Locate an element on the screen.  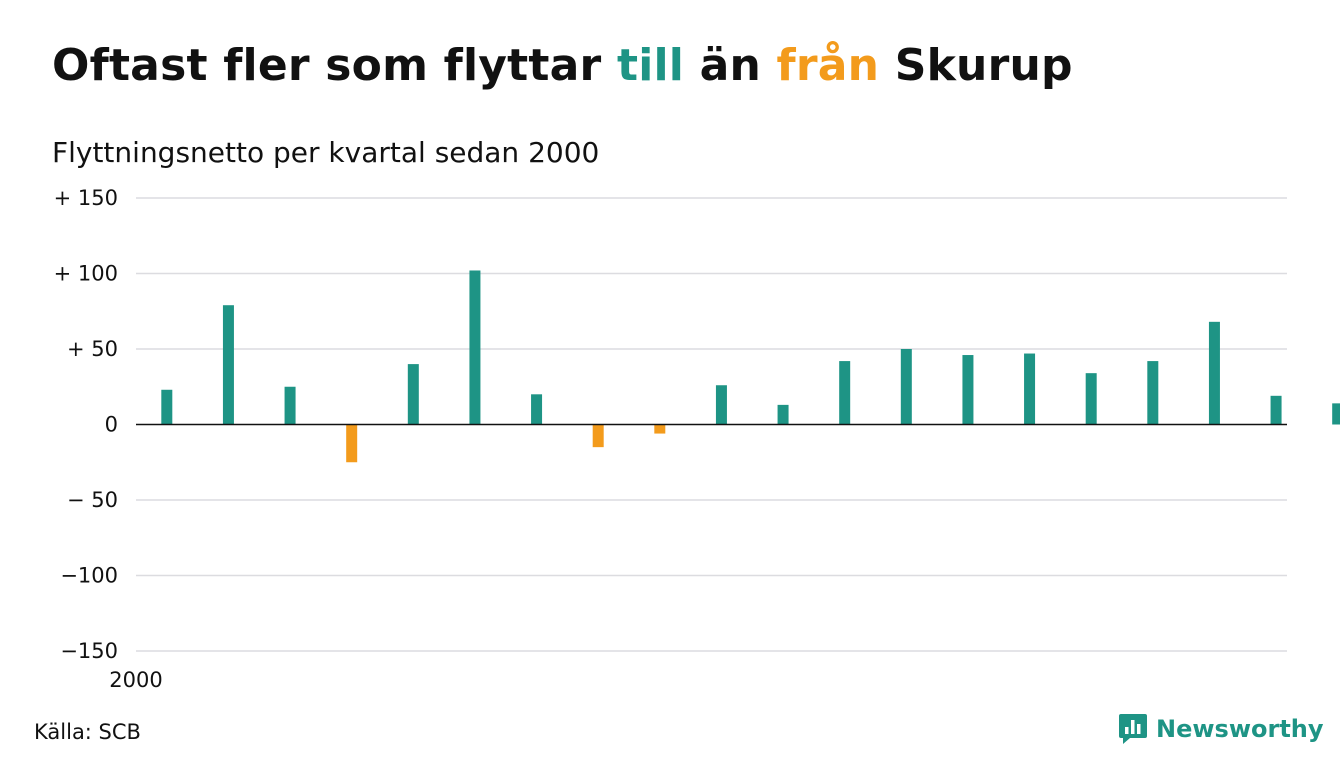
title-part-1: Oftast fler som flyttar is located at coordinates (334, 65).